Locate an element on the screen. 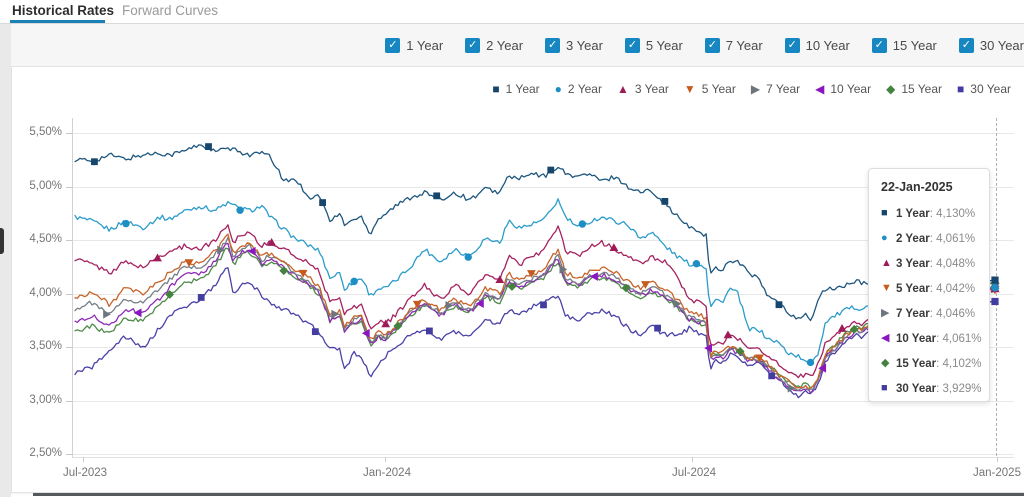  y-axis-label: 3,00% is located at coordinates (45, 400).